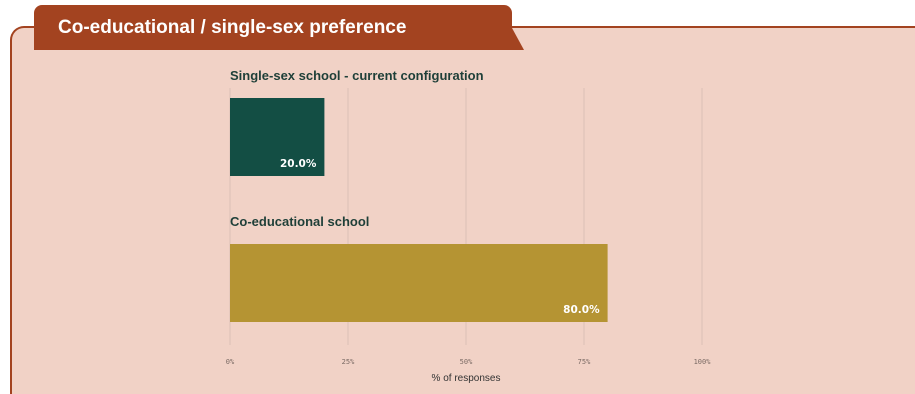 This screenshot has height=394, width=915. I want to click on category-label: Co-educational school, so click(299, 221).